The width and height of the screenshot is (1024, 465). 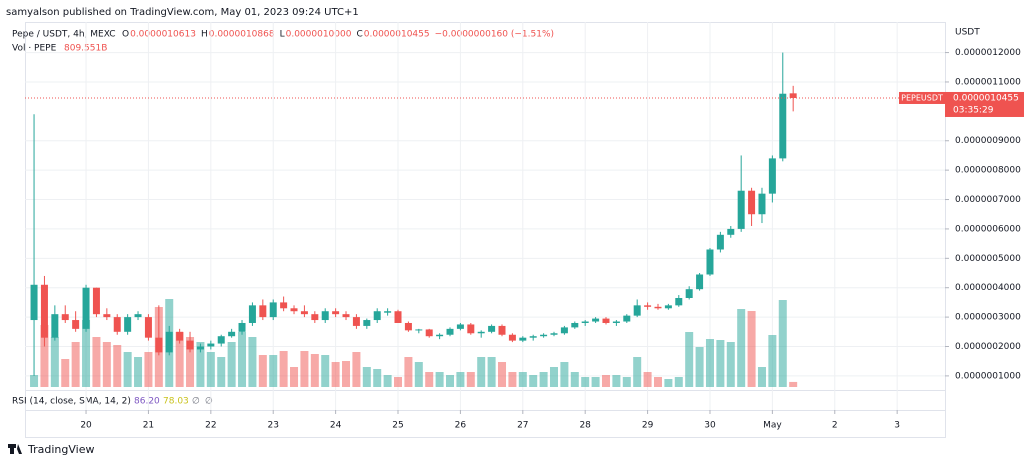 I want to click on price-tag-text: 0.0000010455, so click(x=986, y=98).